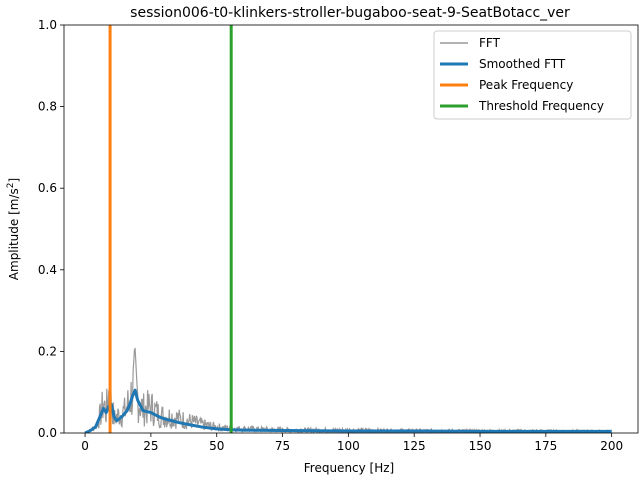 This screenshot has width=640, height=480. Describe the element at coordinates (51, 229) in the screenshot. I see `y-axis: 0.0 0.2 0.4 0.6 0.8 1.0` at that location.